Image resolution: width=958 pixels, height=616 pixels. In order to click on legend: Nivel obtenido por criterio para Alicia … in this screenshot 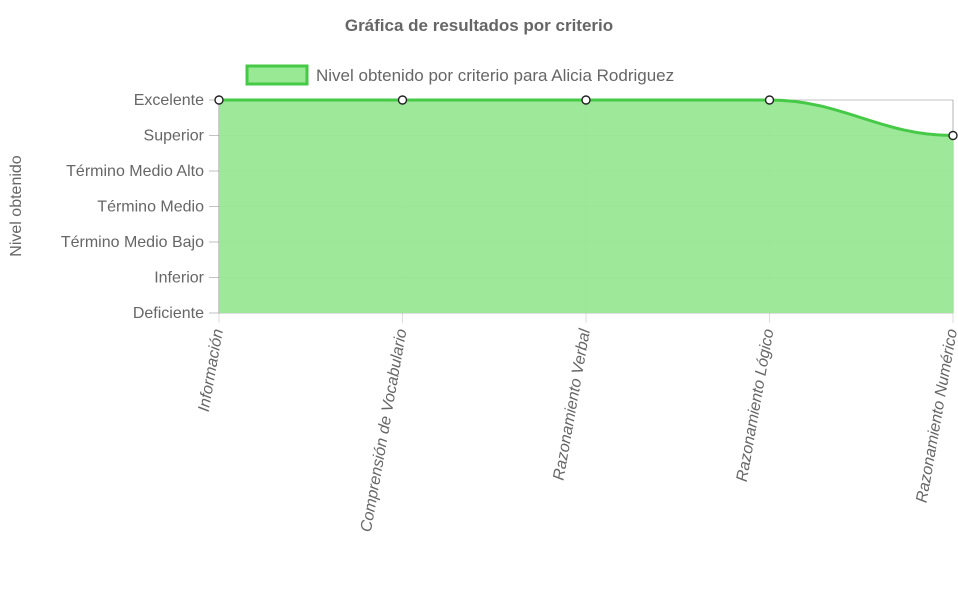, I will do `click(459, 75)`.